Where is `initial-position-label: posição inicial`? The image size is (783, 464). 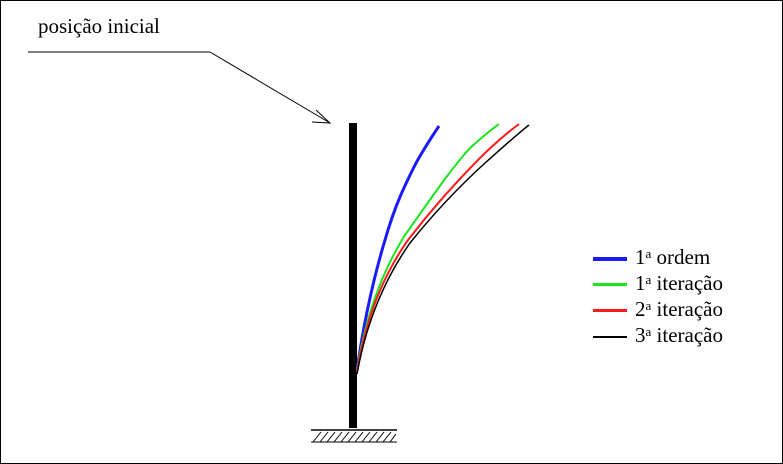
initial-position-label: posição inicial is located at coordinates (99, 26).